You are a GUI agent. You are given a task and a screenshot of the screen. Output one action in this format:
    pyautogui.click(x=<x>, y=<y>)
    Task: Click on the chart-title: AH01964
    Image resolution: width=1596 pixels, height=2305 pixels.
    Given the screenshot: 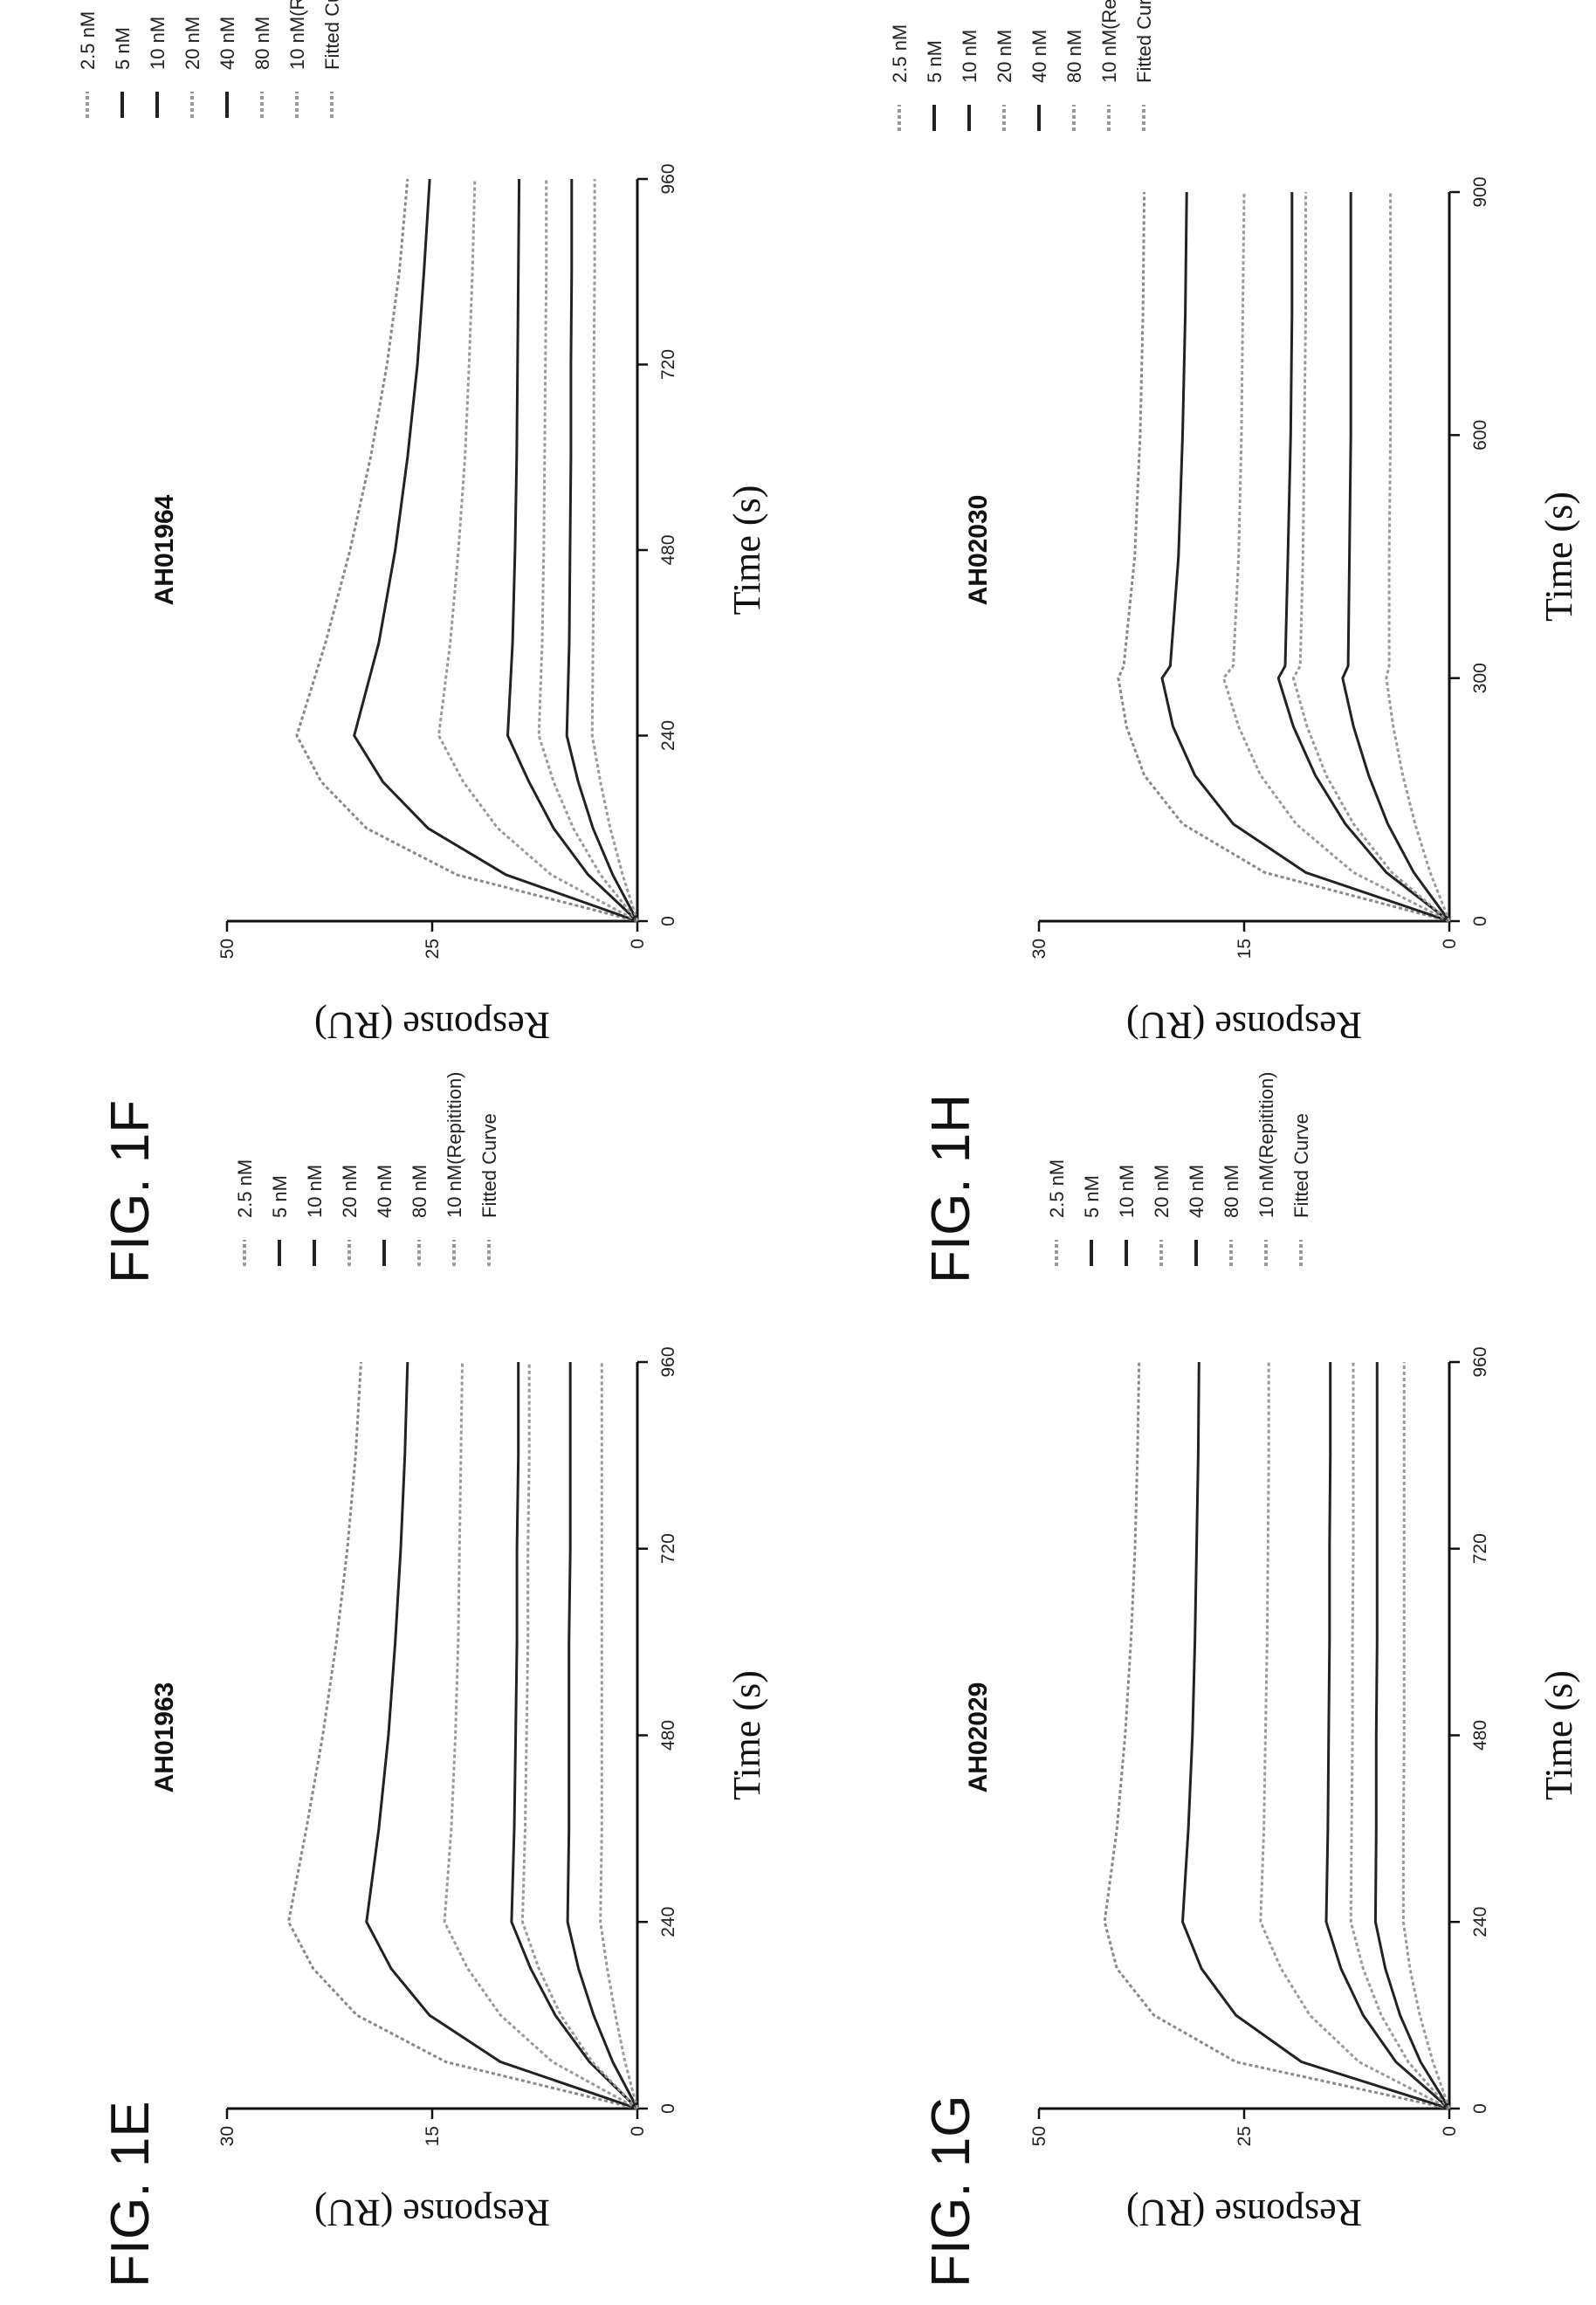 What is the action you would take?
    pyautogui.click(x=165, y=549)
    